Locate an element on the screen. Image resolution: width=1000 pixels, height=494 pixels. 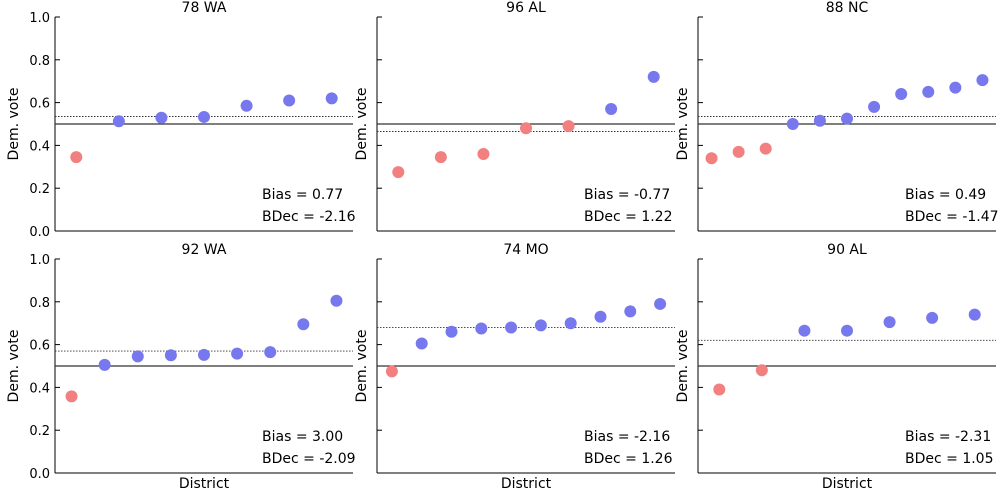
panel-1-ytick-label-3: 0.6 is located at coordinates (39, 104).